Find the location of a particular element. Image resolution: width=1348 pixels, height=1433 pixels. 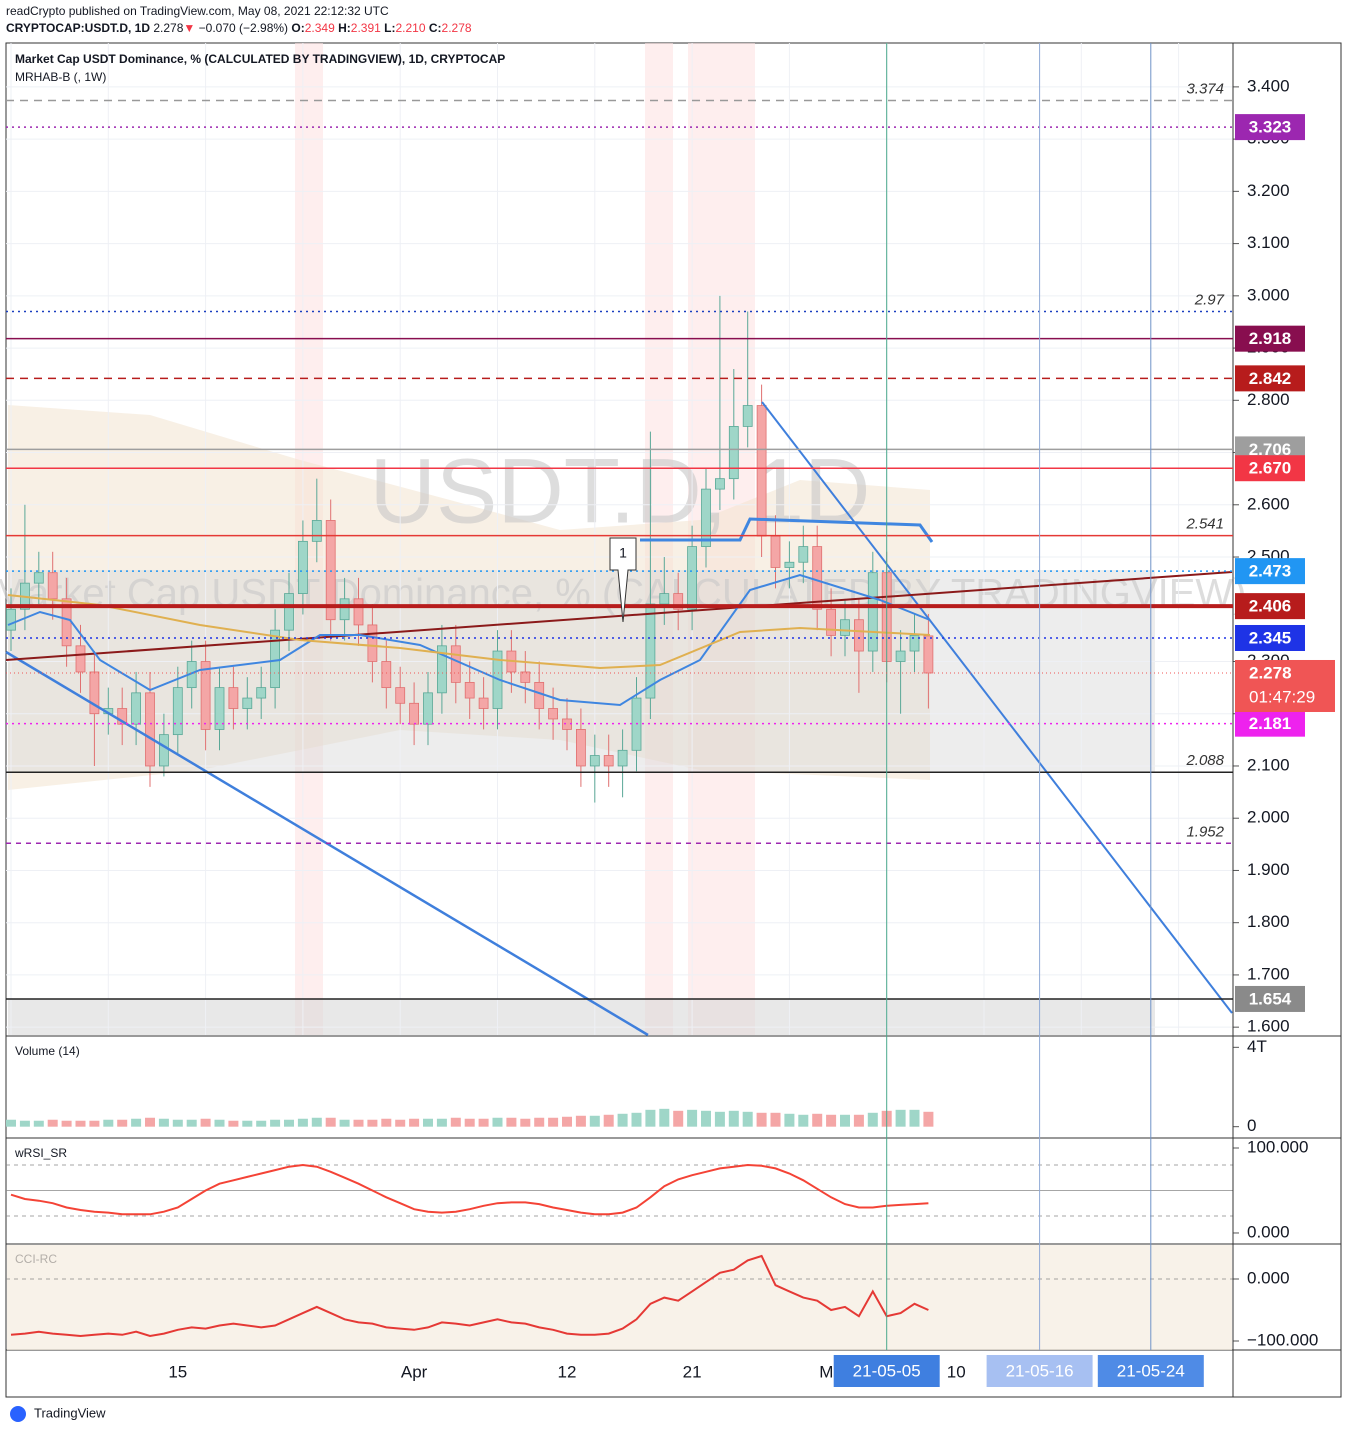

x-tick-label: Apr is located at coordinates (414, 1371).